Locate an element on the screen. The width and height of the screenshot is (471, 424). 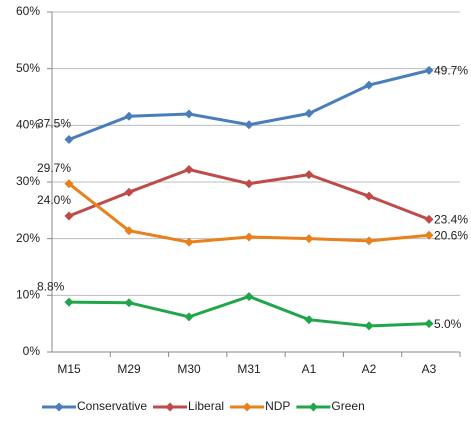
x-tick-label: M31 is located at coordinates (249, 369).